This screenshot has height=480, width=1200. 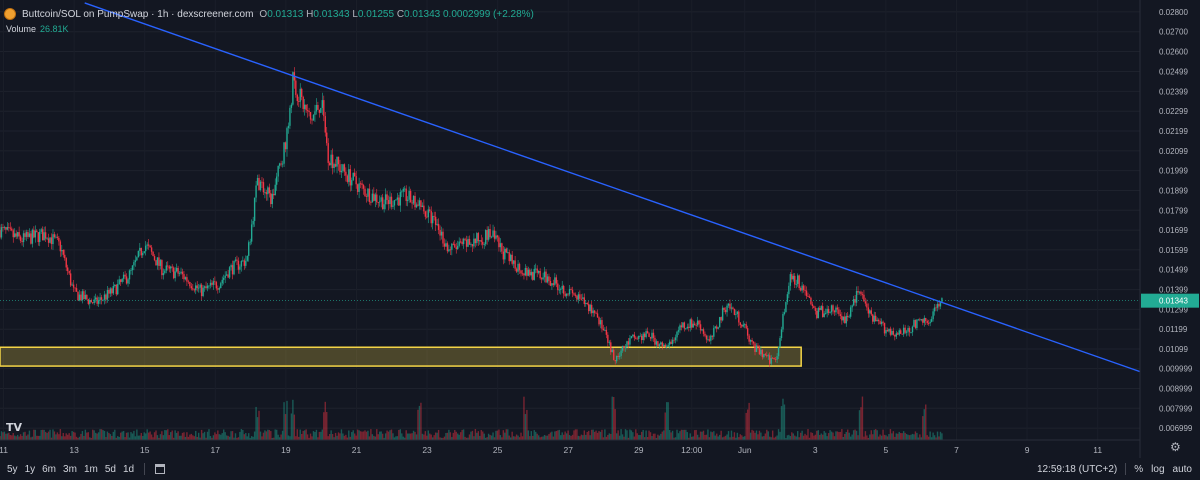 I want to click on timeframe-6m: 6m, so click(x=49, y=469).